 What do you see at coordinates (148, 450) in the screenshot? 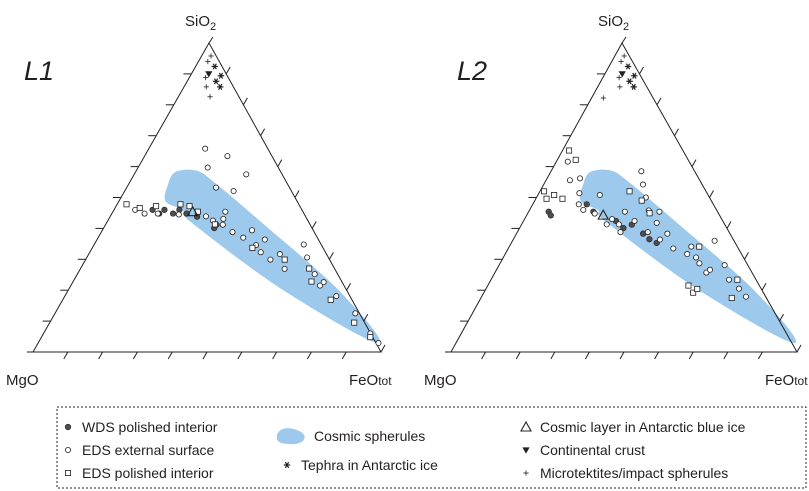
I see `legend-label: EDS external surface` at bounding box center [148, 450].